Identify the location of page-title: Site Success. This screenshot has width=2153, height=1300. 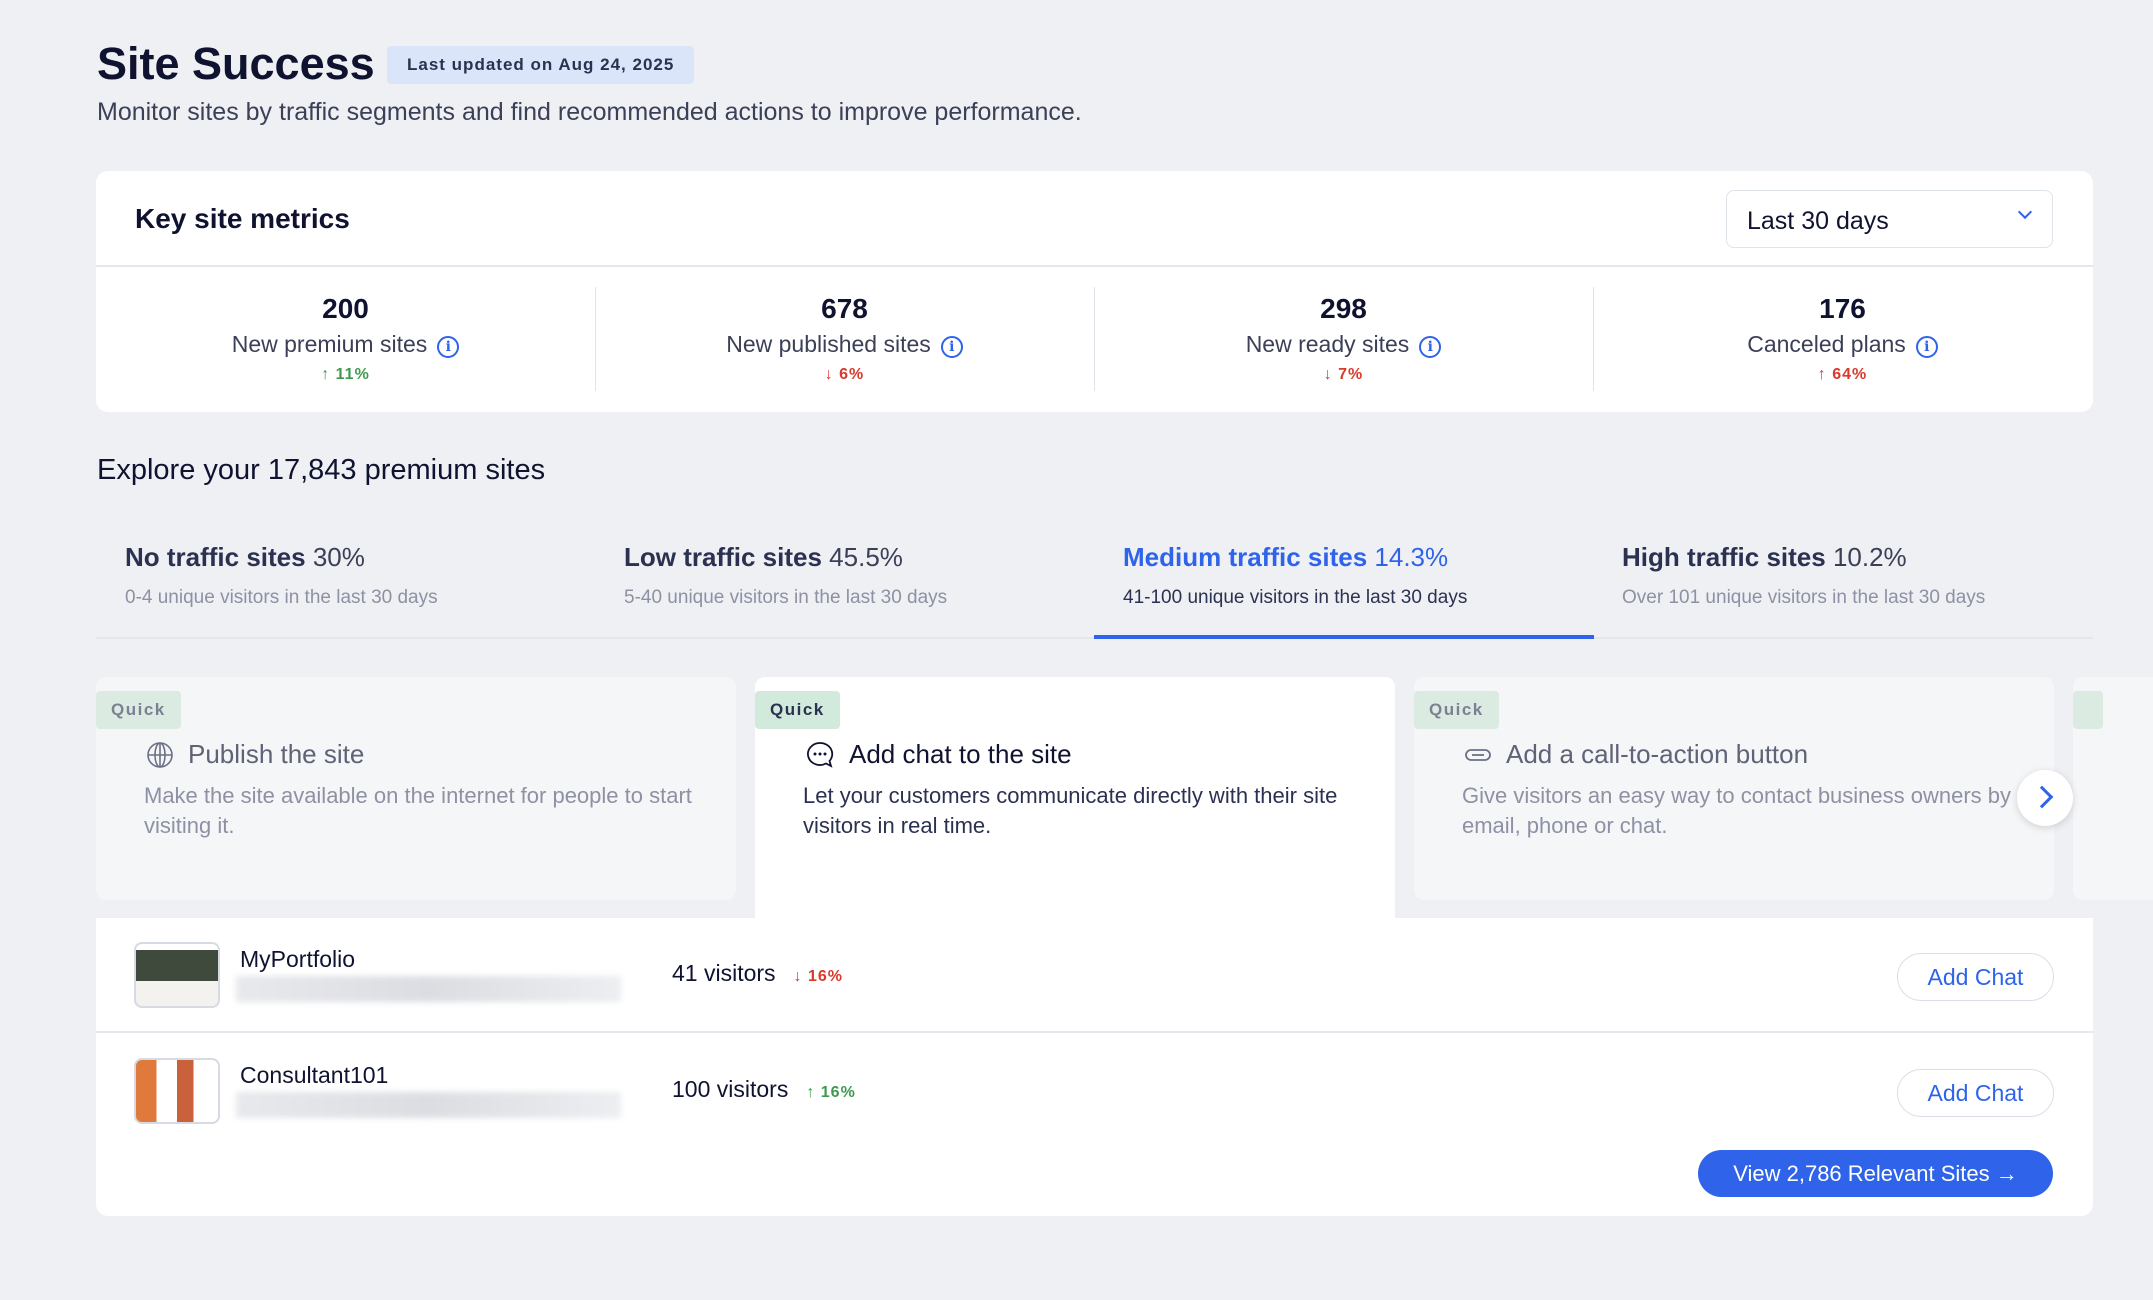
(236, 63).